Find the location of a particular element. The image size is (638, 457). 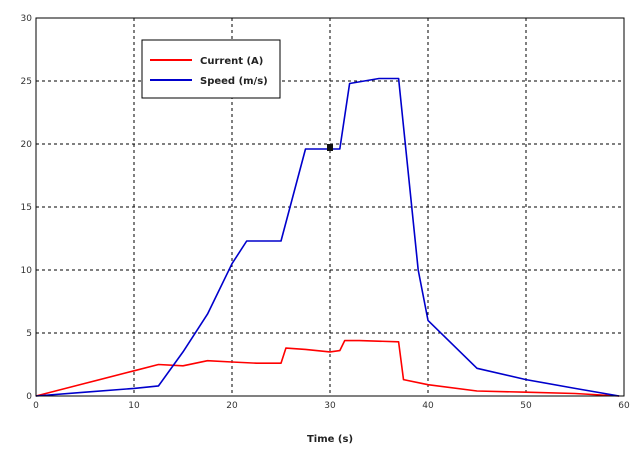

y-tick-label: 25 is located at coordinates (26, 82).